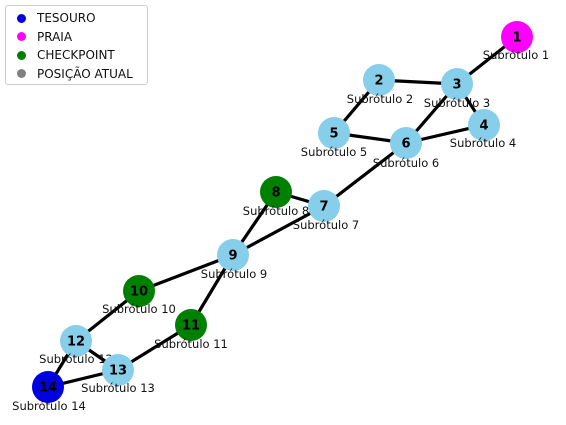 This screenshot has height=425, width=566. What do you see at coordinates (191, 344) in the screenshot?
I see `node-label-11: Subrótulo 11` at bounding box center [191, 344].